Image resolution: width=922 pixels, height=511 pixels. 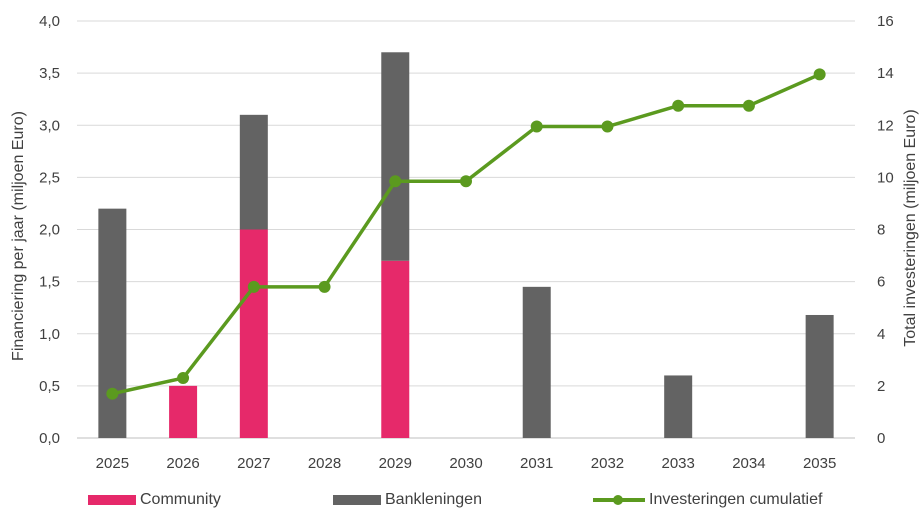 What do you see at coordinates (433, 499) in the screenshot?
I see `legend-label-bankleningen: Bankleningen` at bounding box center [433, 499].